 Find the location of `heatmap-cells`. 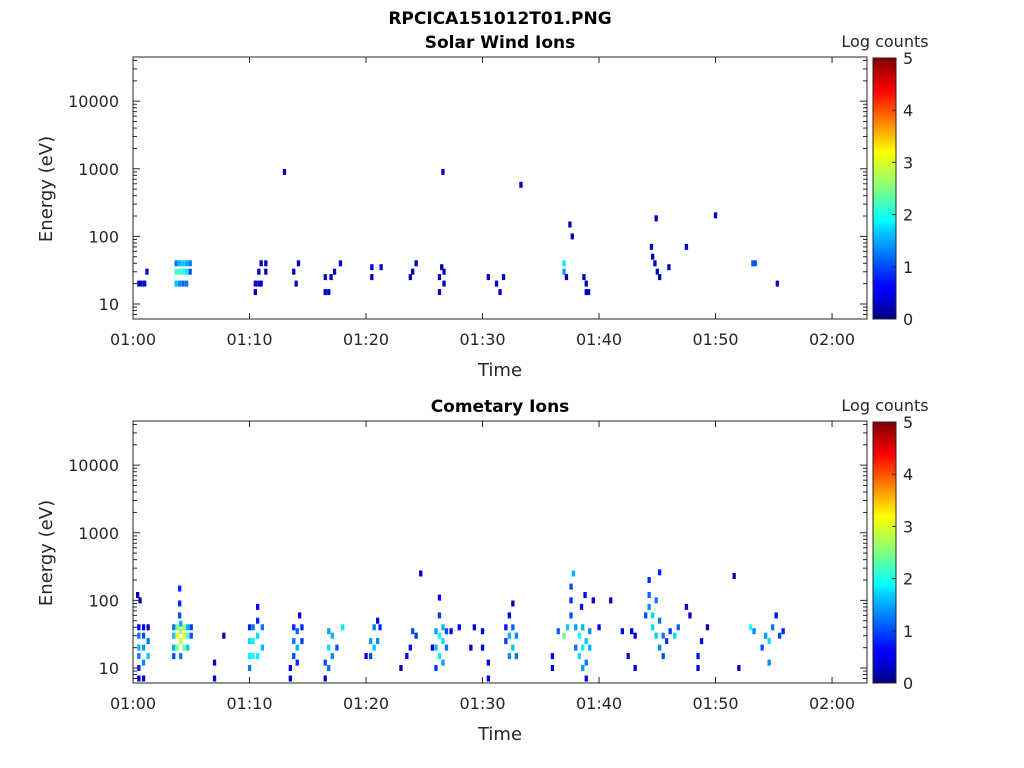

heatmap-cells is located at coordinates (458, 232).